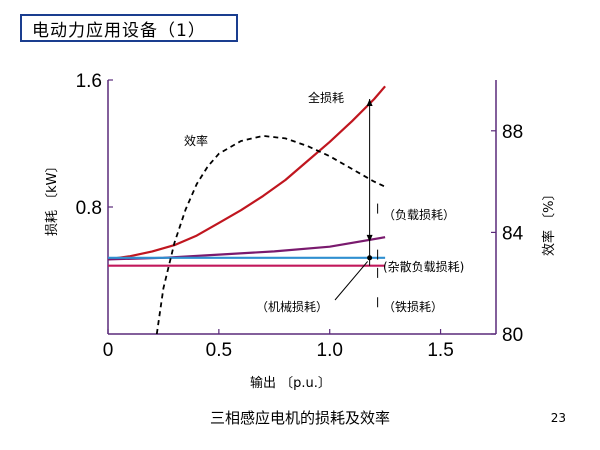 The image size is (600, 450). I want to click on annotation-mechanical-loss: （机械损耗）, so click(292, 306).